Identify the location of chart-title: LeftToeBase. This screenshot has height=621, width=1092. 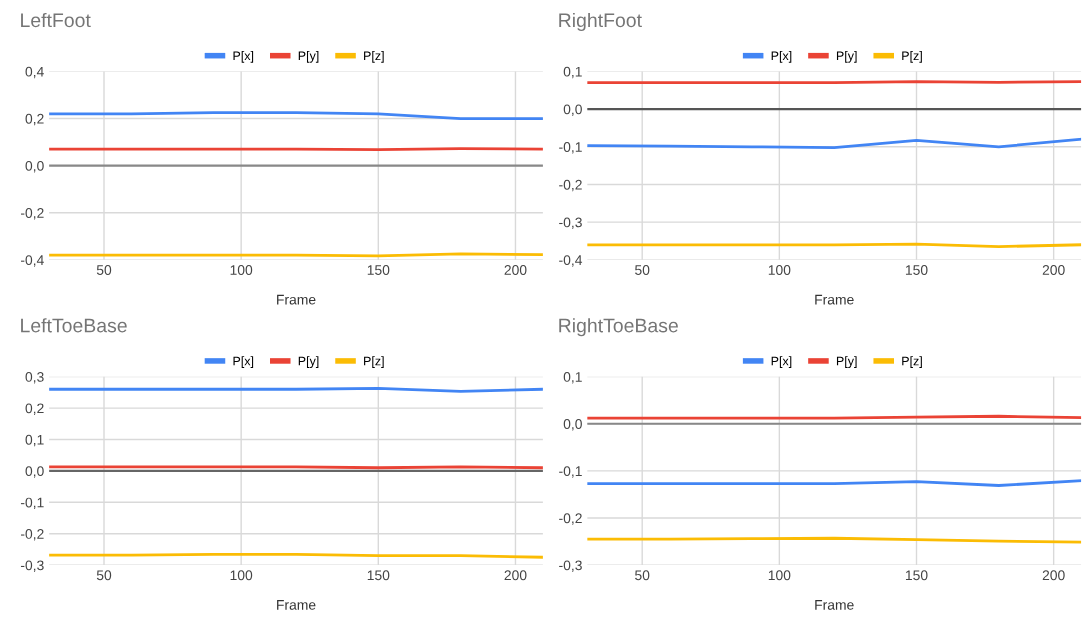
(74, 325).